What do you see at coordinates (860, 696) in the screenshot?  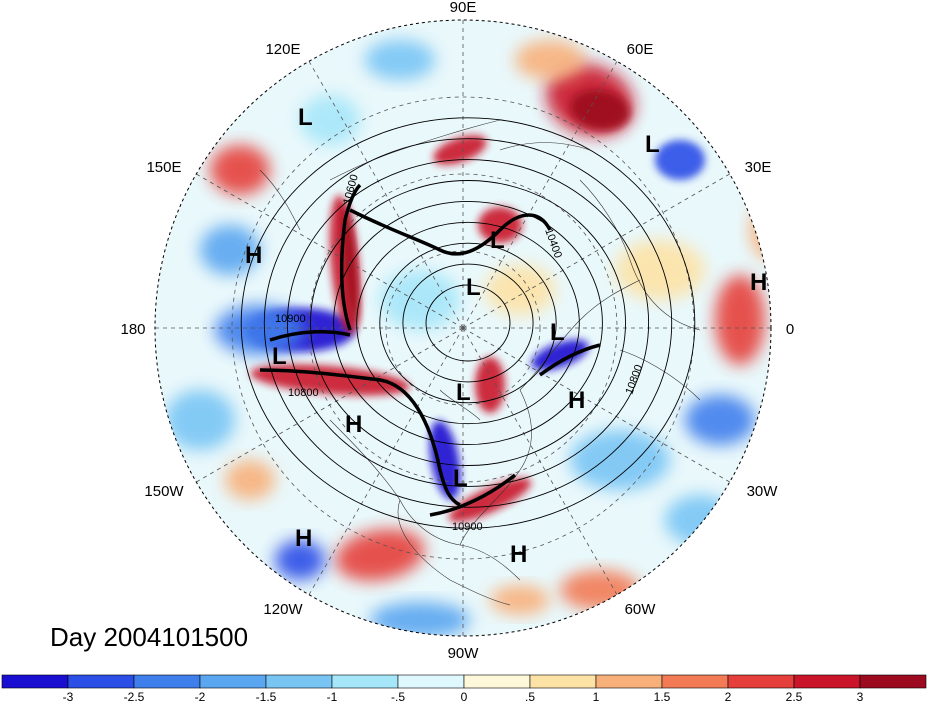 I see `colorbar-tick-label: 3` at bounding box center [860, 696].